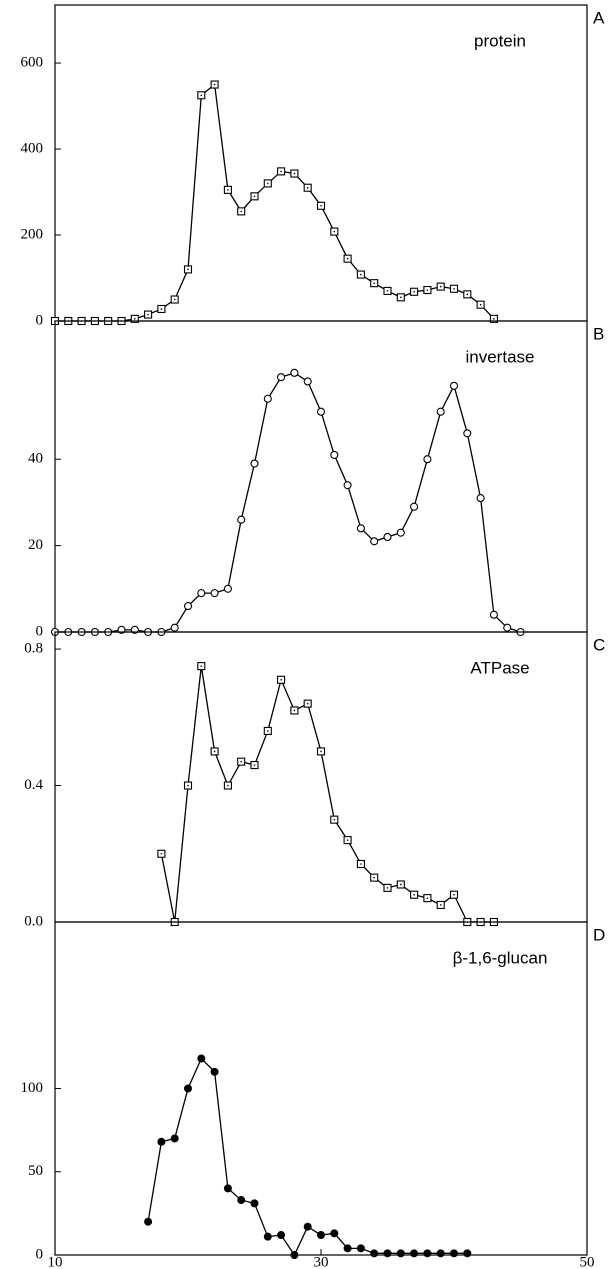  Describe the element at coordinates (32, 62) in the screenshot. I see `y-tick-label: 600` at that location.